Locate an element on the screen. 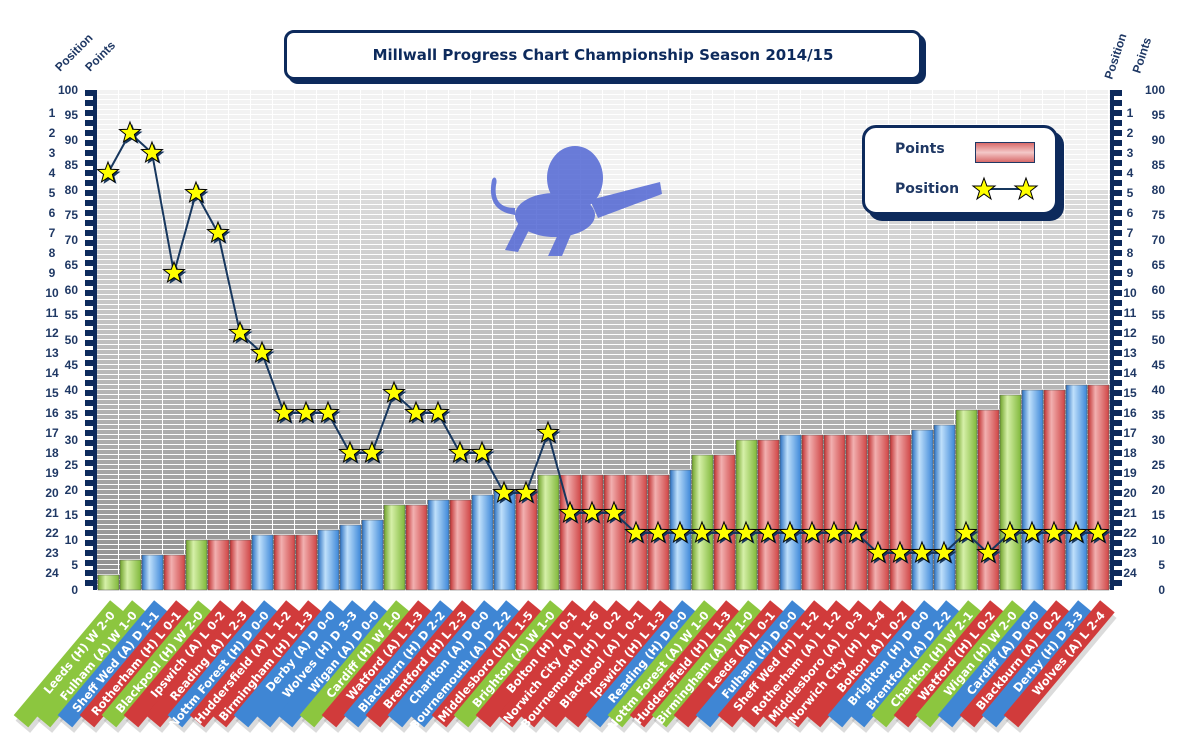 The image size is (1190, 736). left-position-tick-label: 7 is located at coordinates (52, 233).